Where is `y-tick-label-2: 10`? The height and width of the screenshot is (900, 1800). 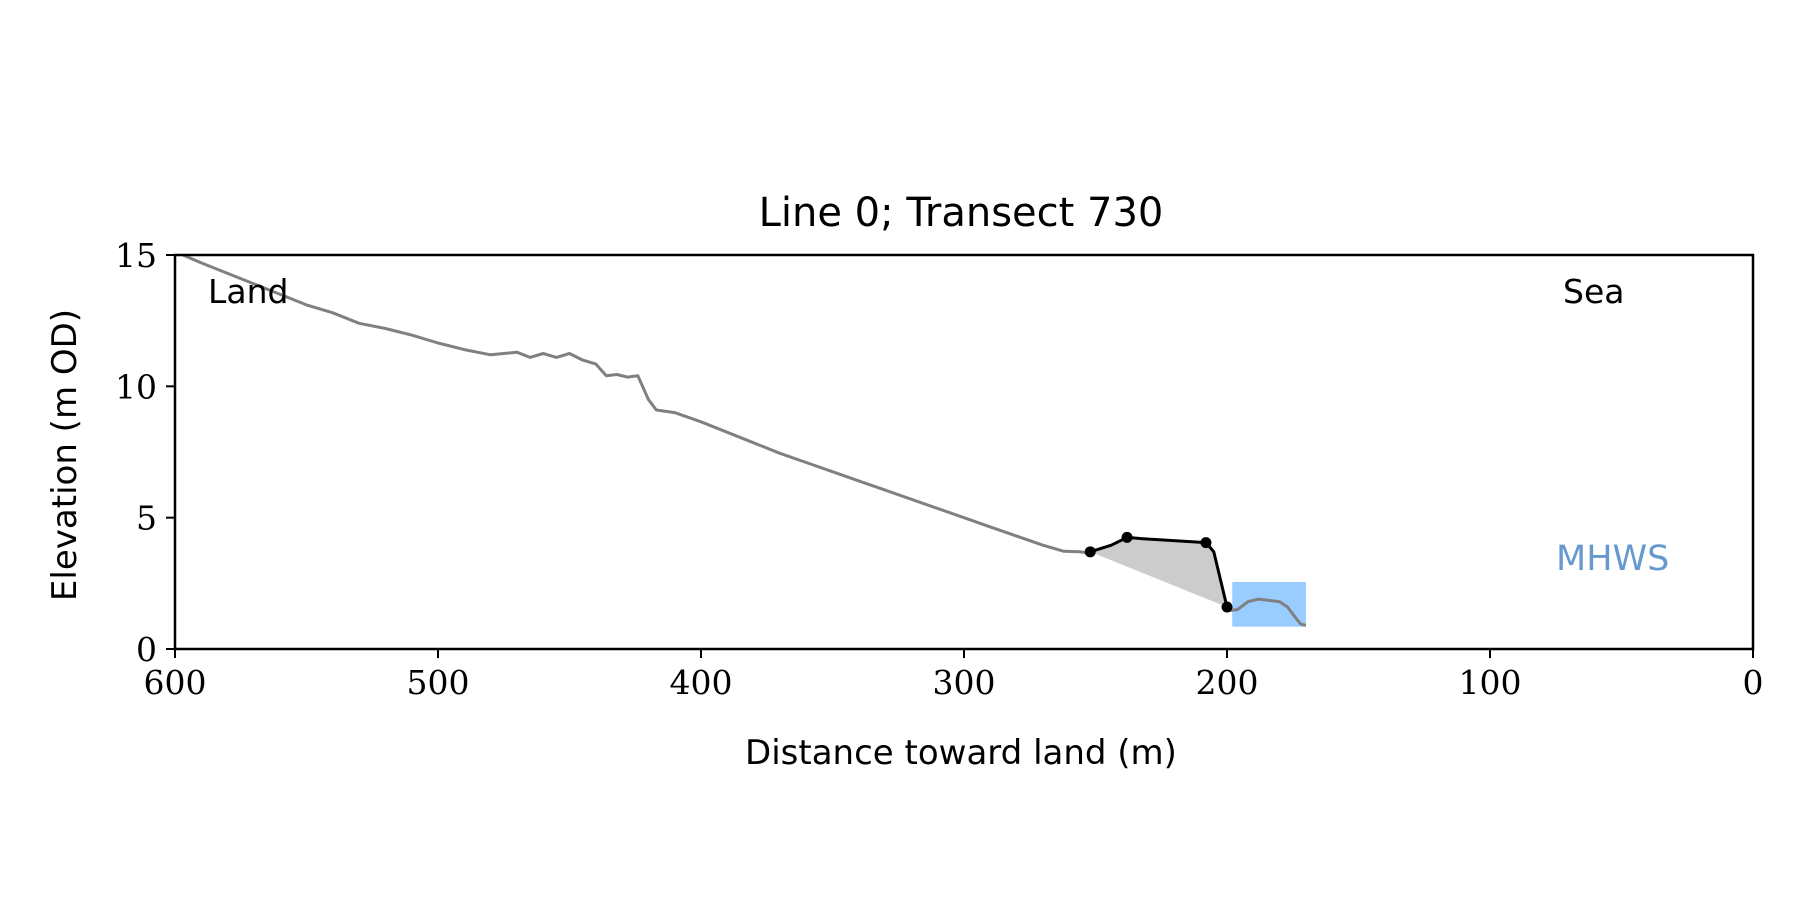
y-tick-label-2: 10 is located at coordinates (136, 386).